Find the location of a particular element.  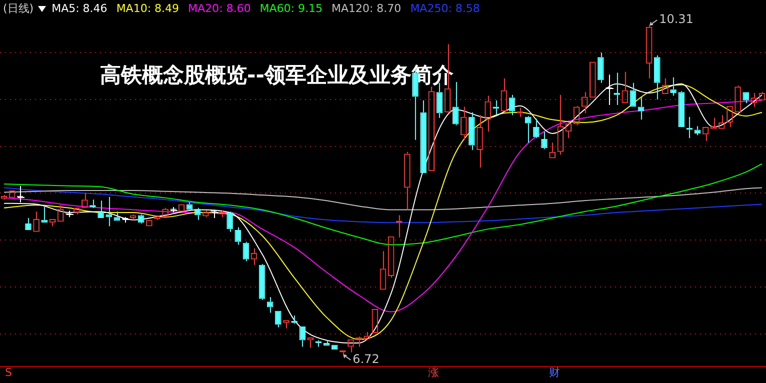

text: MA60: 9.15 is located at coordinates (291, 8).